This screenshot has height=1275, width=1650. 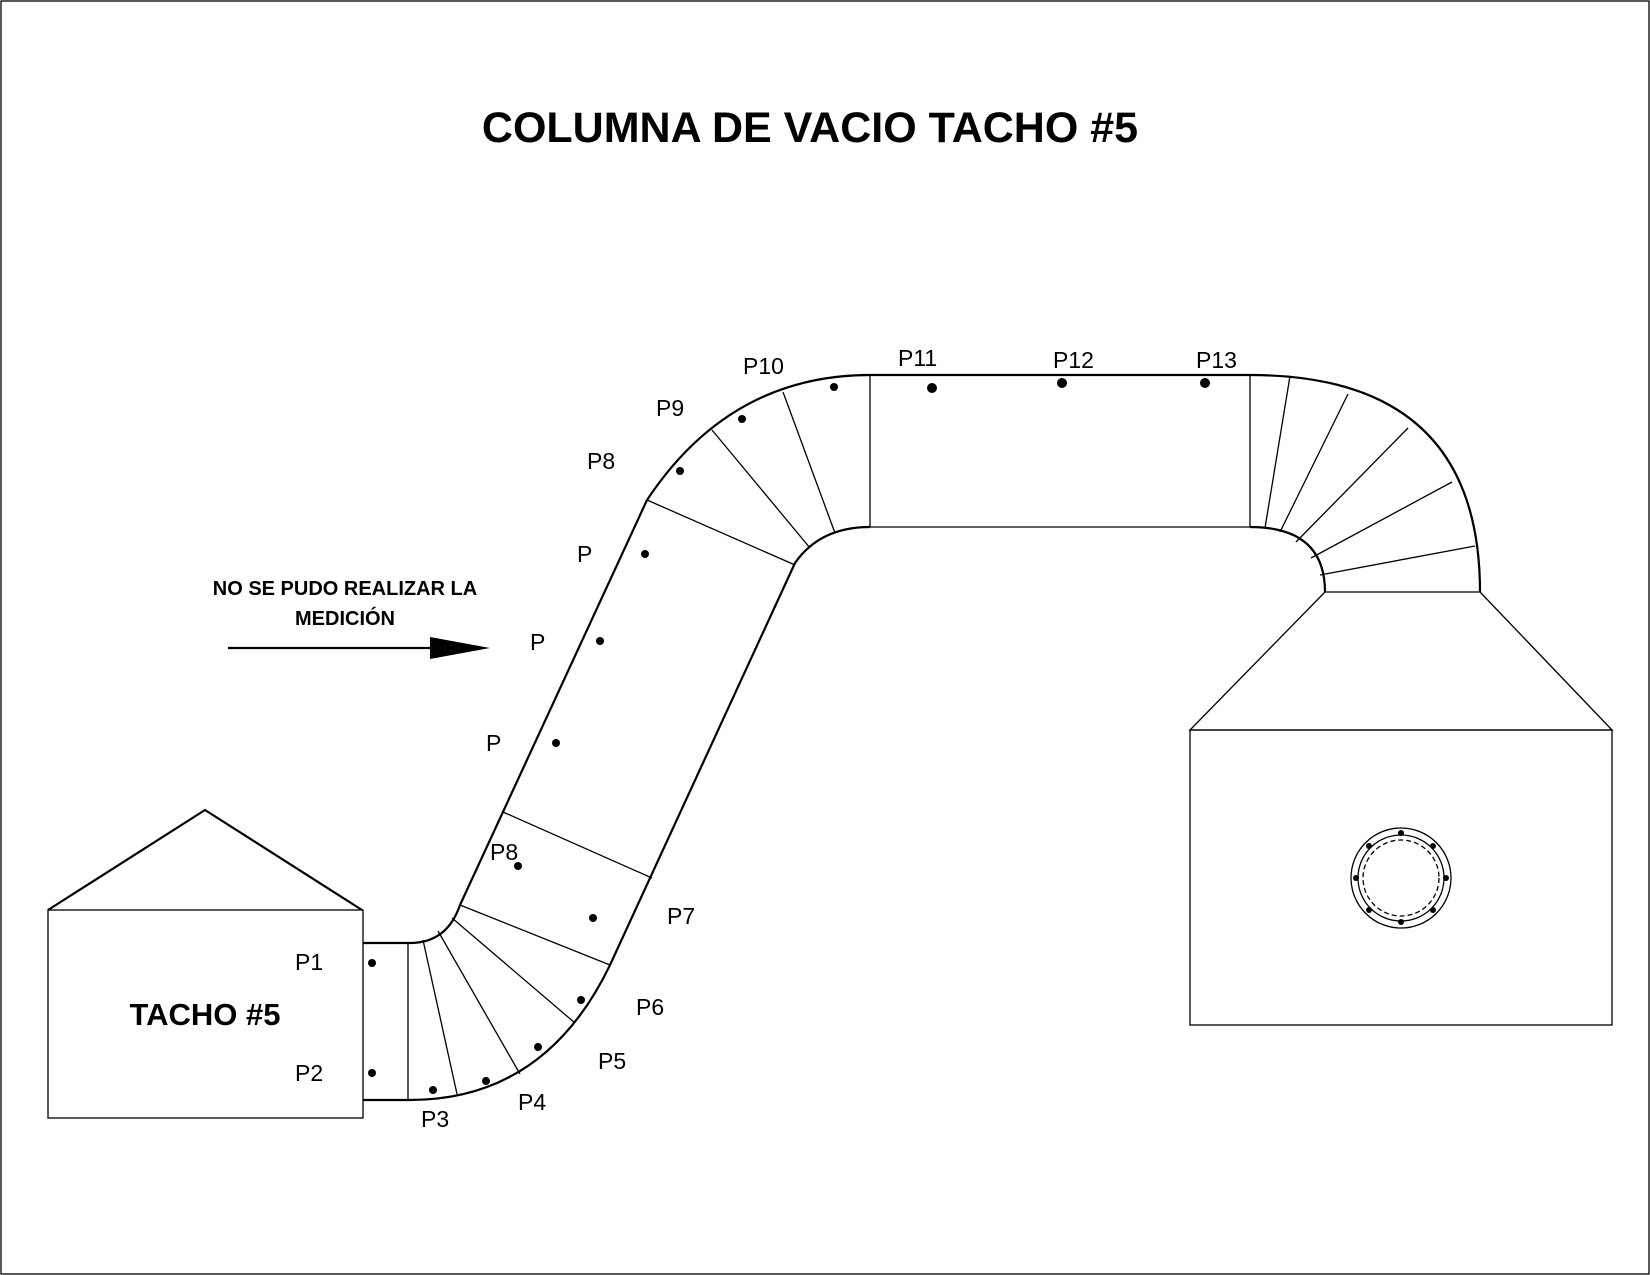 I want to click on tank-left-label: TACHO #5, so click(x=204, y=1014).